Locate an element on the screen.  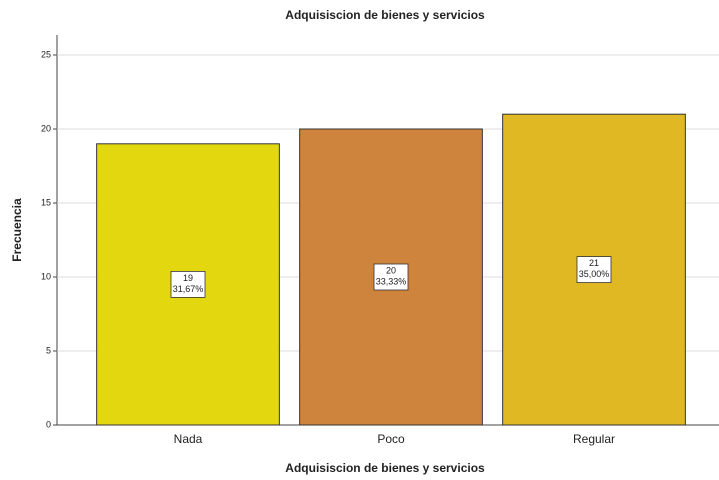
x-tick-label: Nada is located at coordinates (188, 439).